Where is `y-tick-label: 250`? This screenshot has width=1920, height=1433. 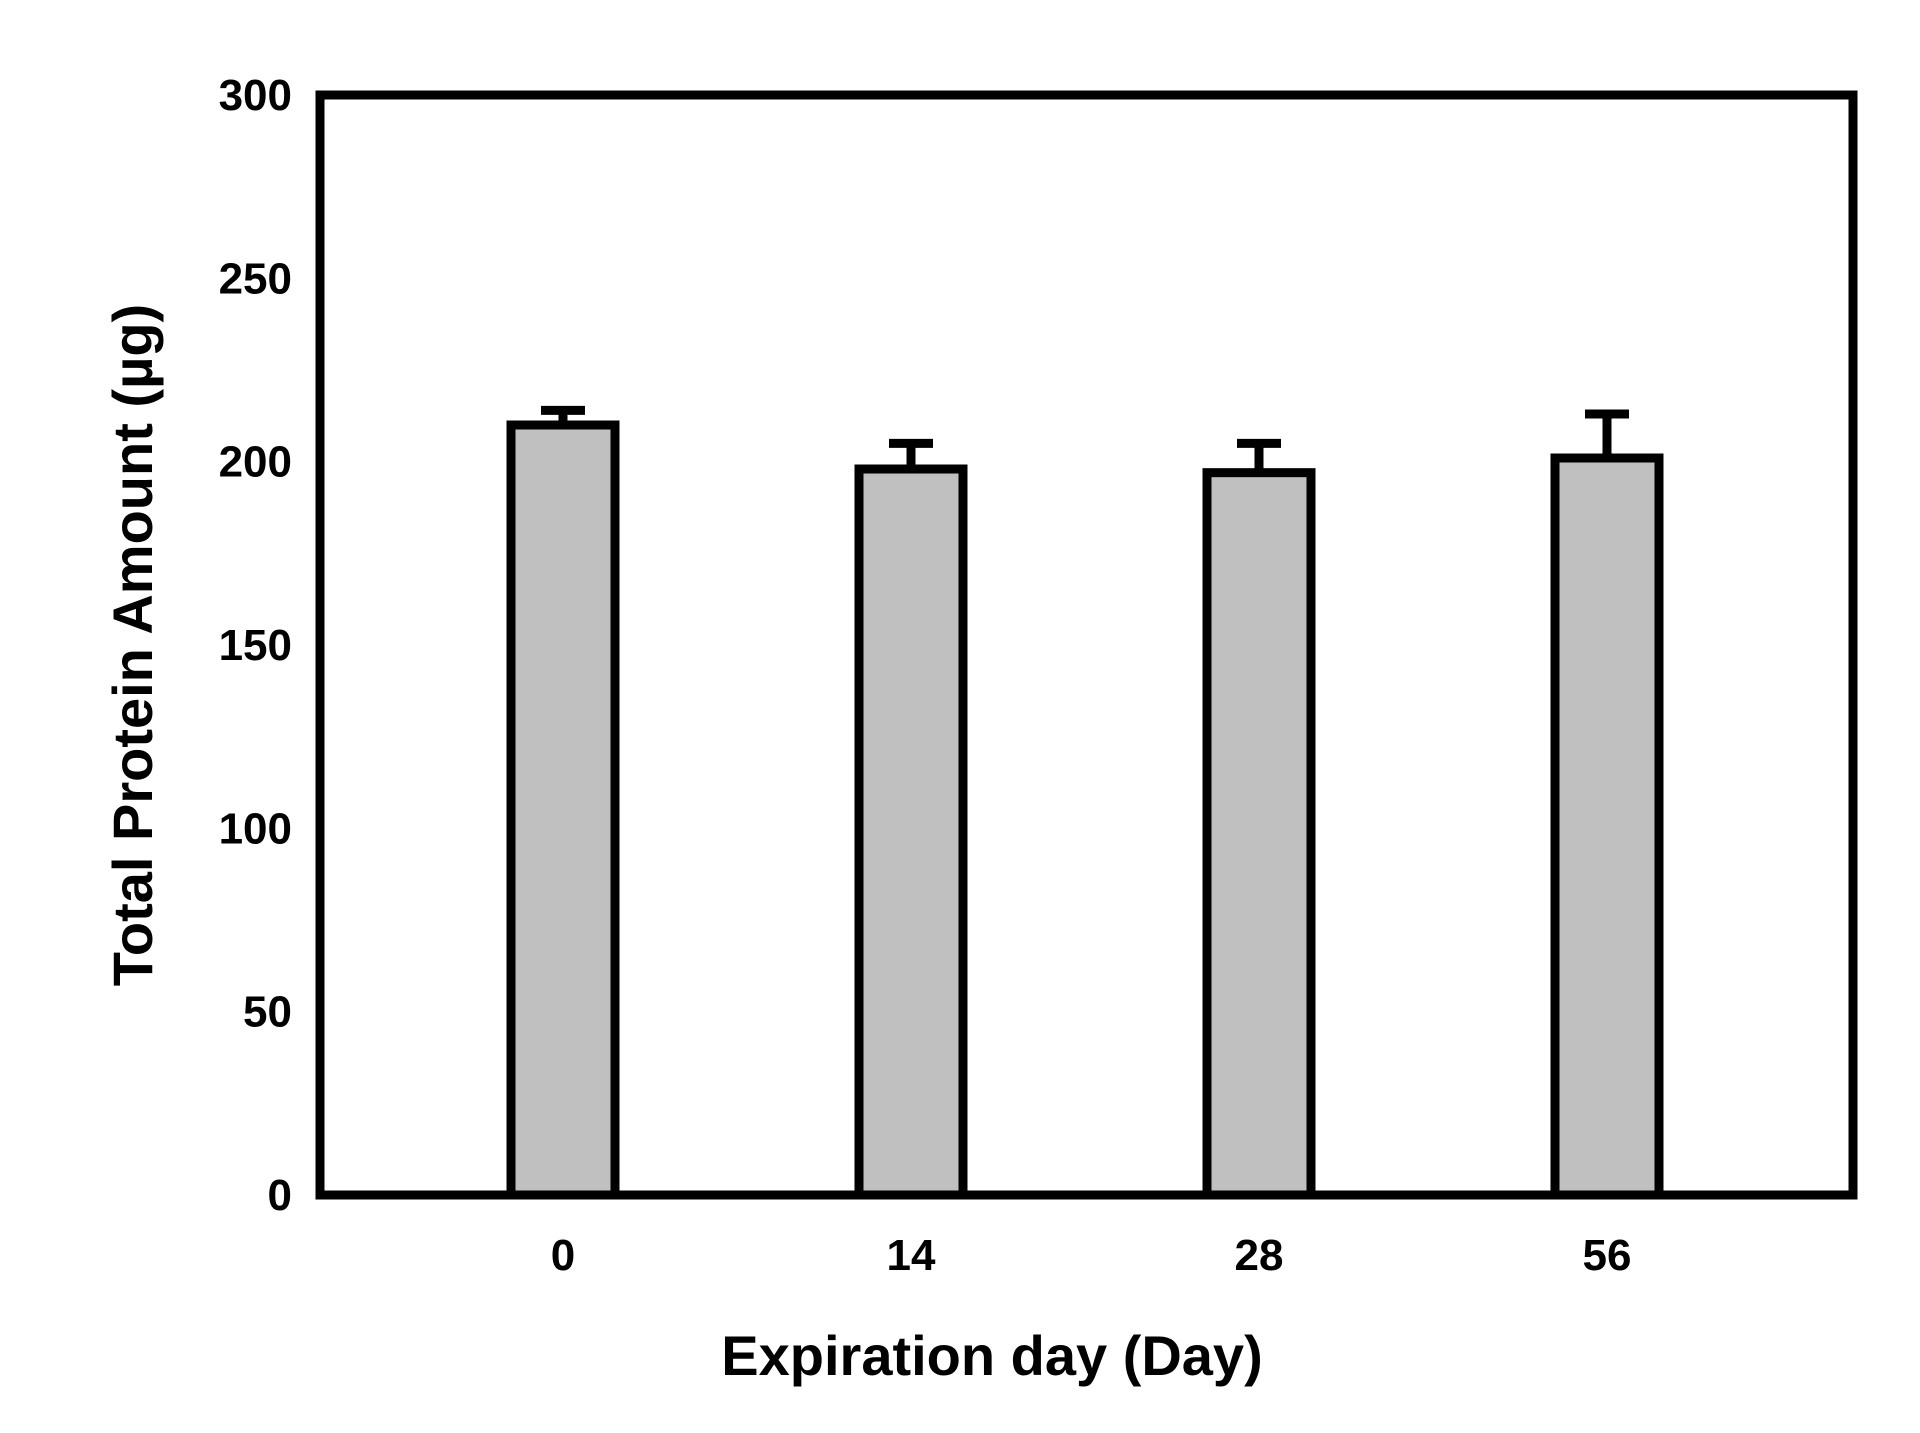
y-tick-label: 250 is located at coordinates (255, 278).